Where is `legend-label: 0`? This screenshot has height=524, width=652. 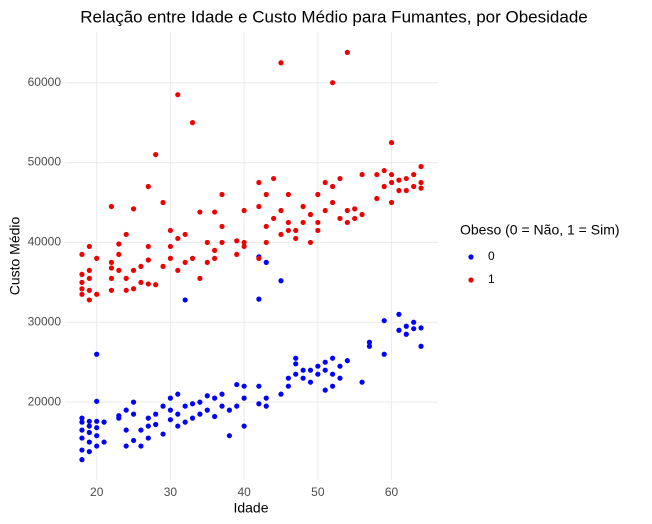 legend-label: 0 is located at coordinates (491, 256).